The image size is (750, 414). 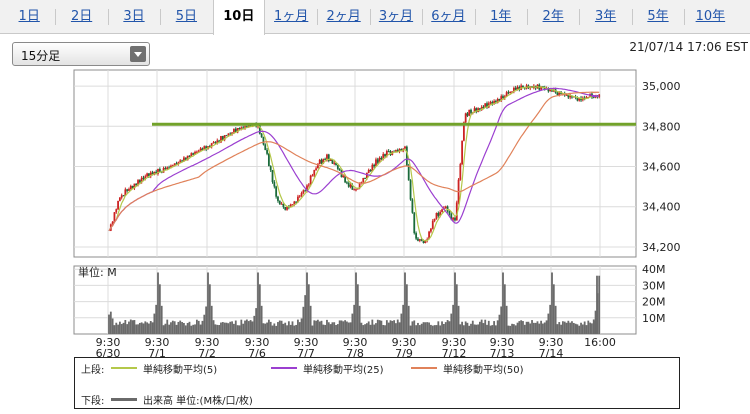 I want to click on dropdown-button, so click(x=138, y=54).